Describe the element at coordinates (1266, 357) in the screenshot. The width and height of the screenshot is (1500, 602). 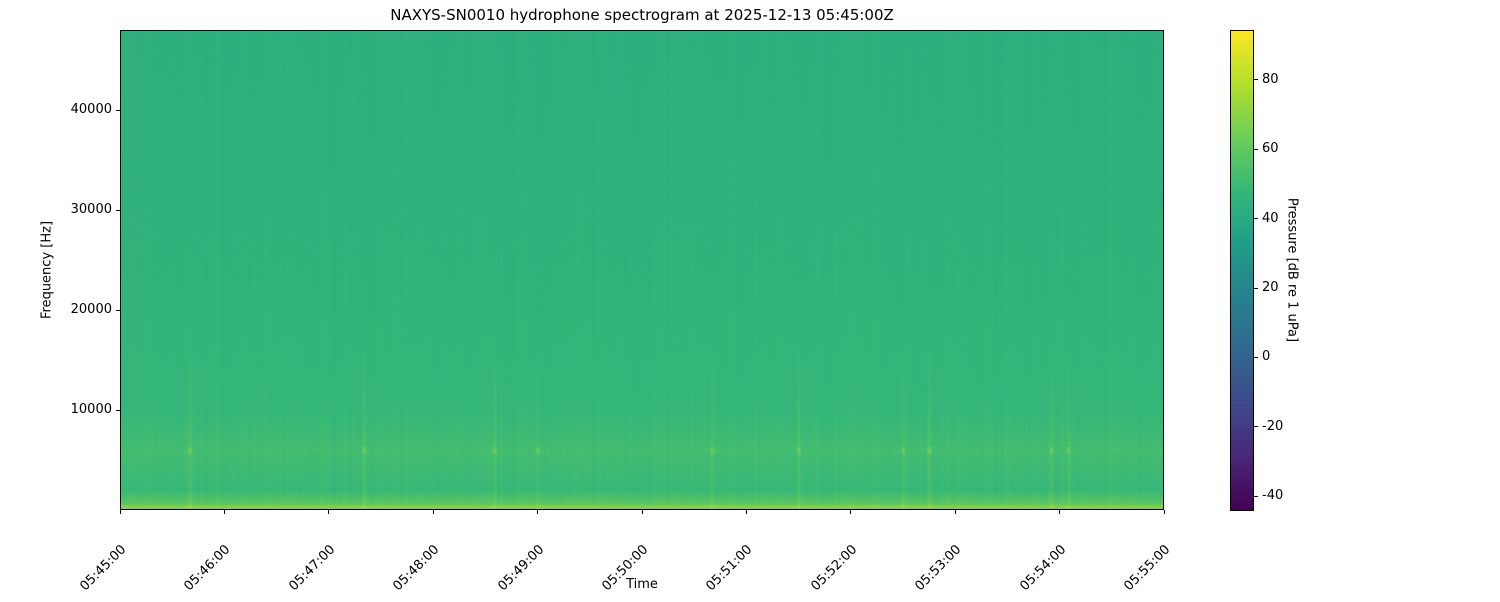
I see `colorbar-tick-label: 0` at that location.